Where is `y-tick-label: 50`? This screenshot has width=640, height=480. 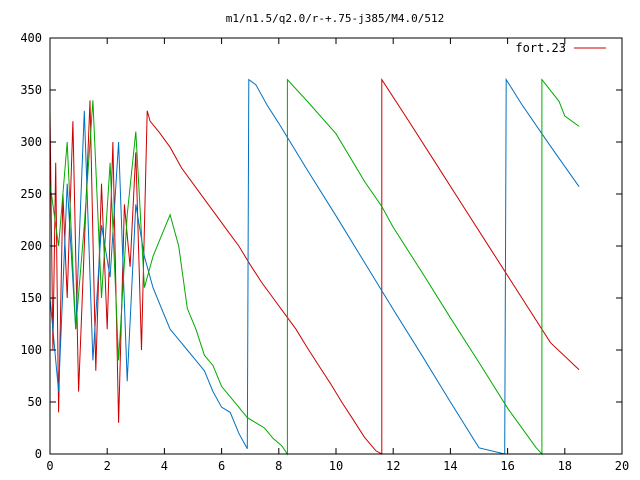 y-tick-label: 50 is located at coordinates (35, 402).